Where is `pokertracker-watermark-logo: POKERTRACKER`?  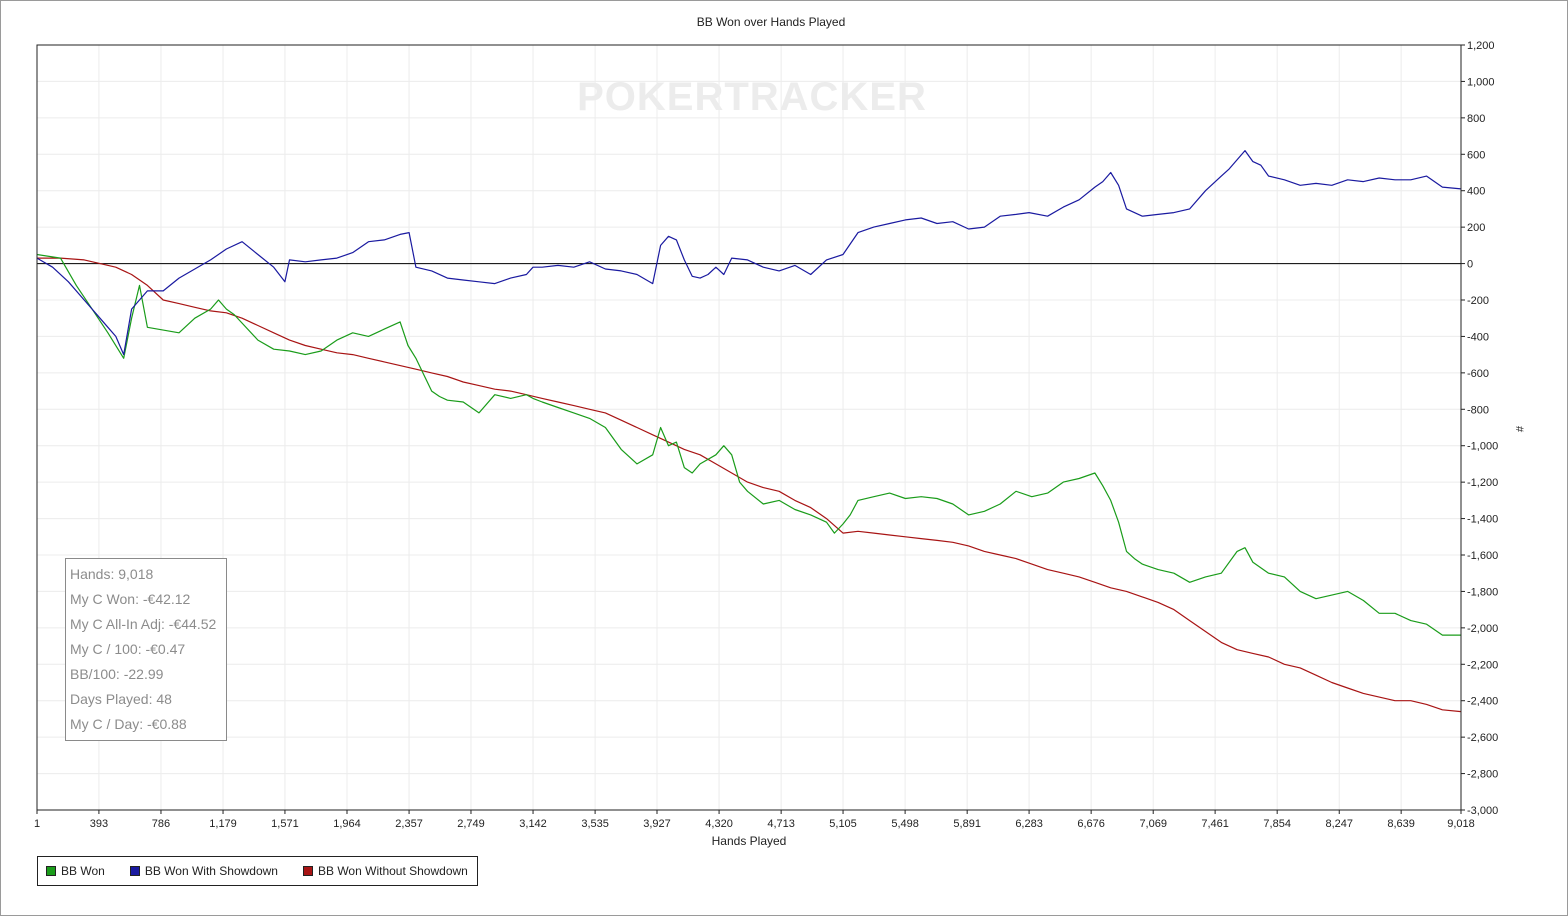 pokertracker-watermark-logo: POKERTRACKER is located at coordinates (752, 97).